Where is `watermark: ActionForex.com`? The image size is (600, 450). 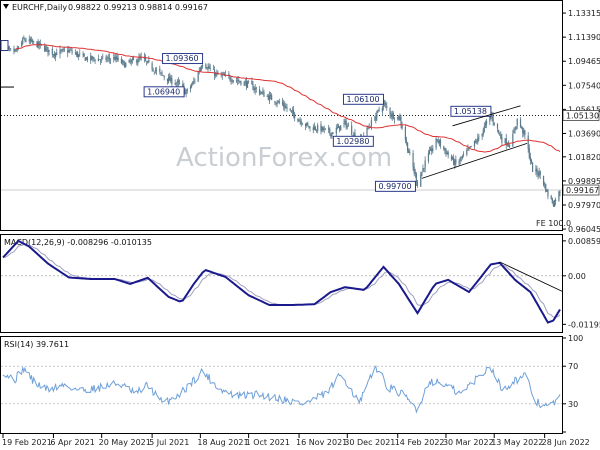 watermark: ActionForex.com is located at coordinates (284, 158).